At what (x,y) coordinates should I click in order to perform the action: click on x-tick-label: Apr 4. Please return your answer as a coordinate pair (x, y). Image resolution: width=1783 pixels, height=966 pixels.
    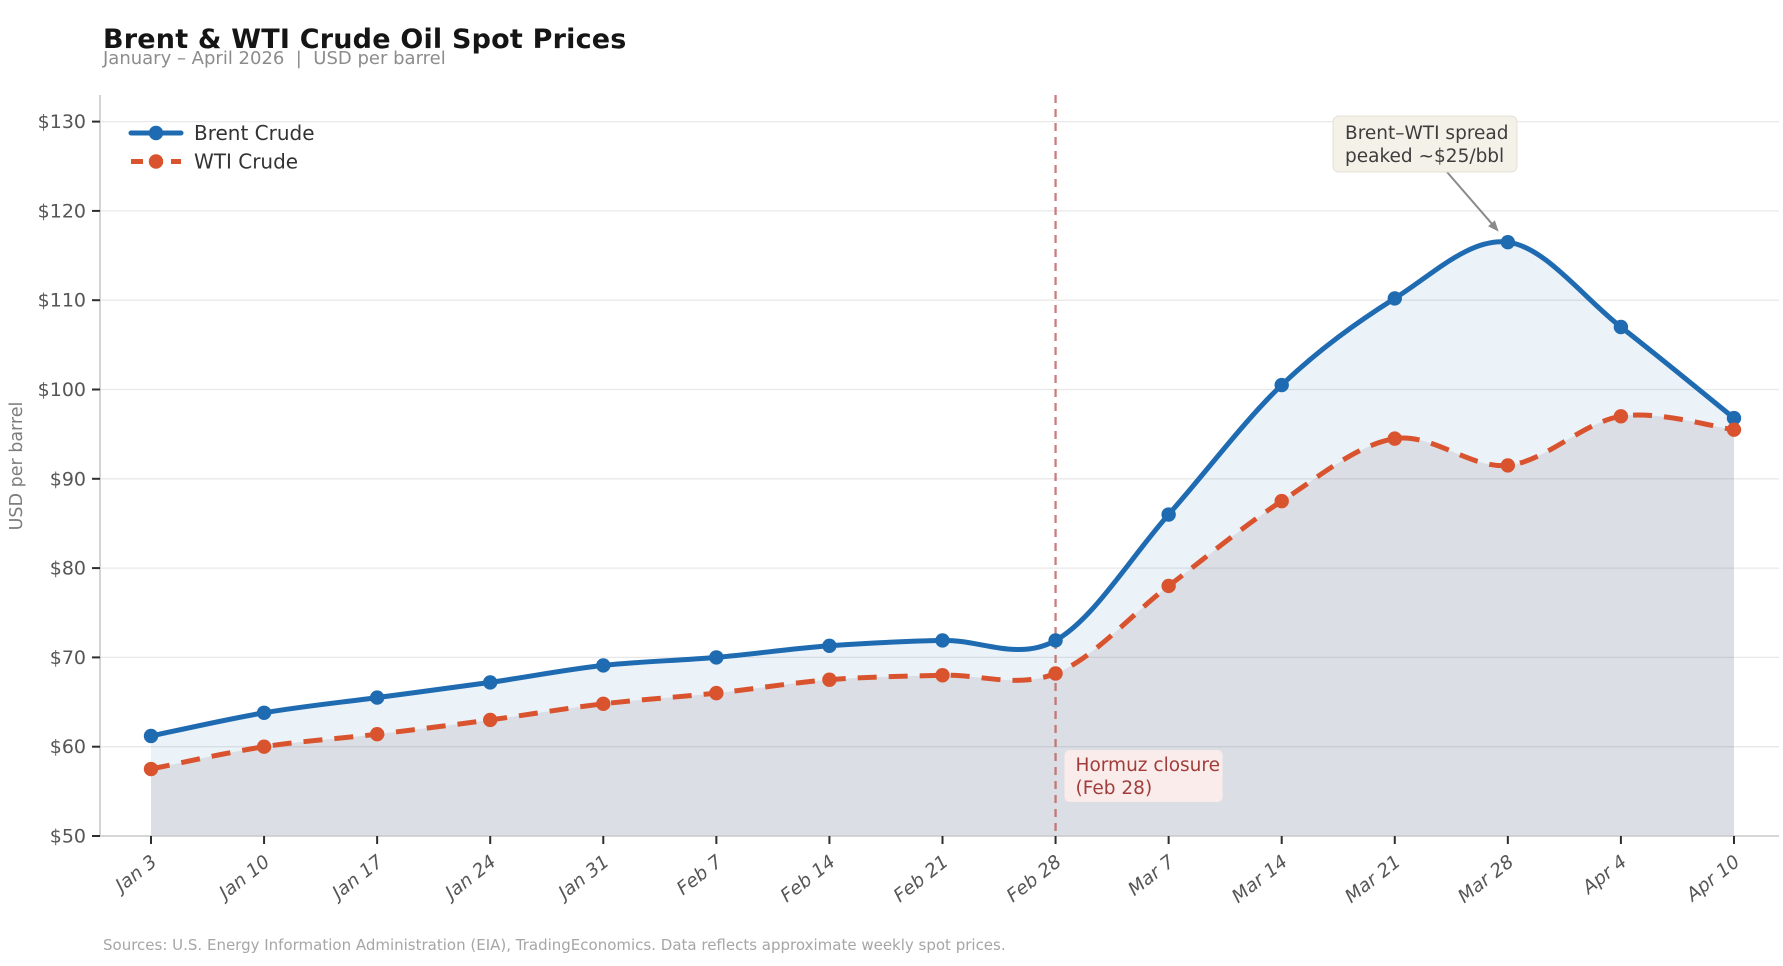
    Looking at the image, I should click on (1604, 875).